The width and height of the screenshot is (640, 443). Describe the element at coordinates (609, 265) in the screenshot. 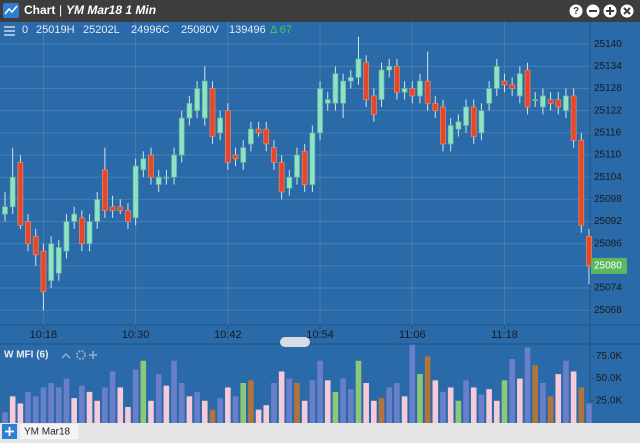

I see `last-price-marker` at that location.